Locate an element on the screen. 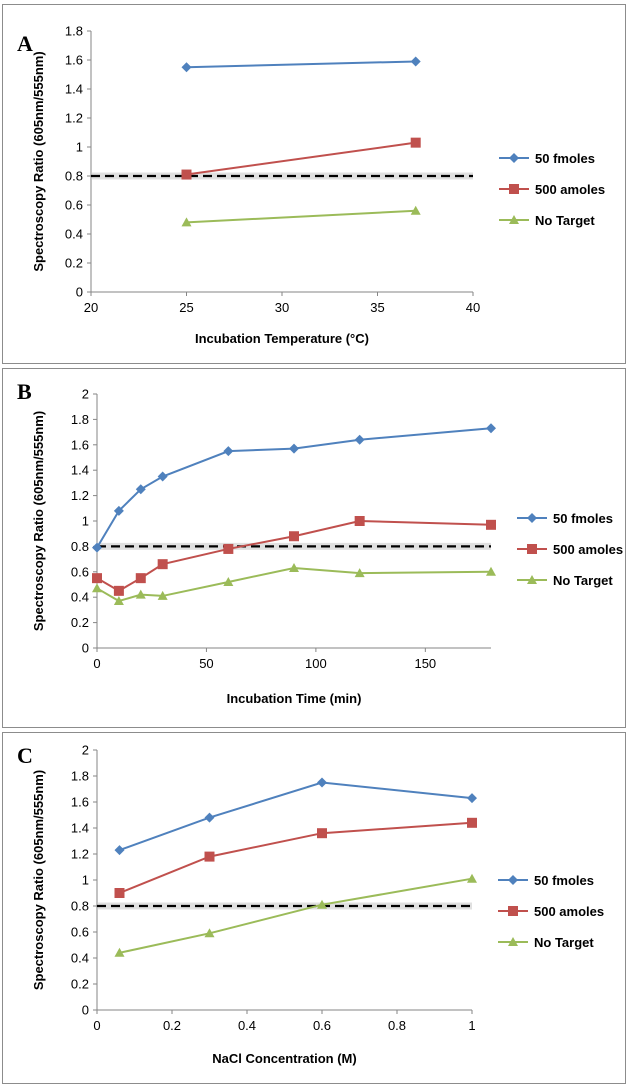  x-tick-label: 25 is located at coordinates (186, 307).